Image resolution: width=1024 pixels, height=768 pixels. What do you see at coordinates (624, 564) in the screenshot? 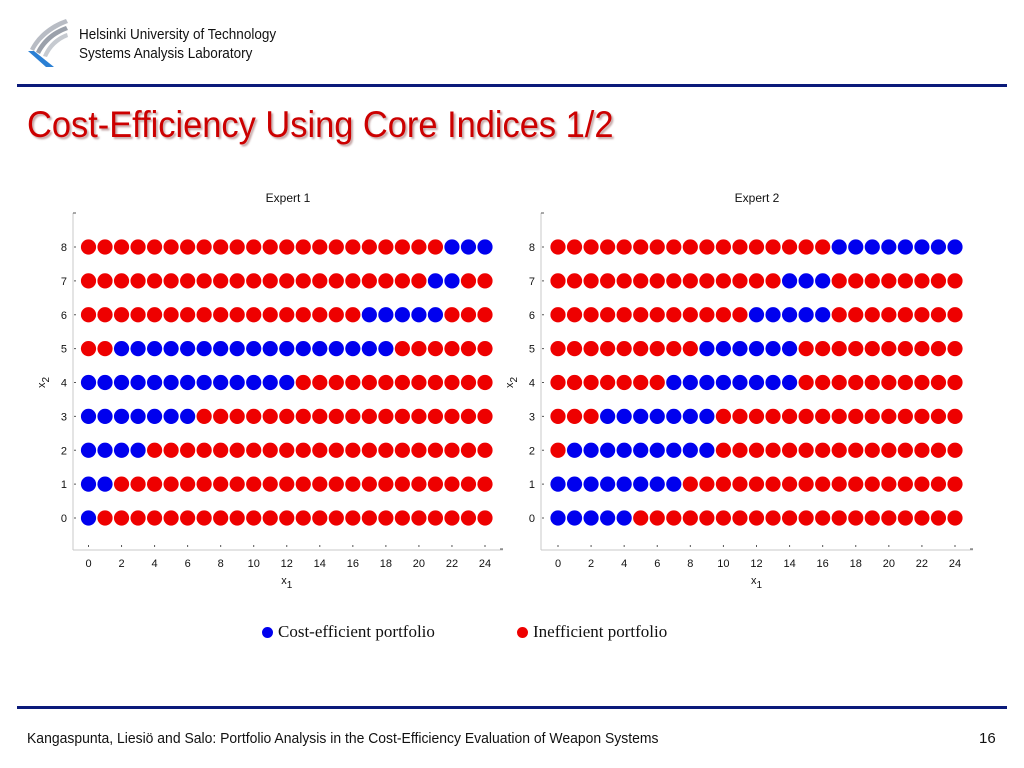
I see `x-tick-label: 4` at bounding box center [624, 564].